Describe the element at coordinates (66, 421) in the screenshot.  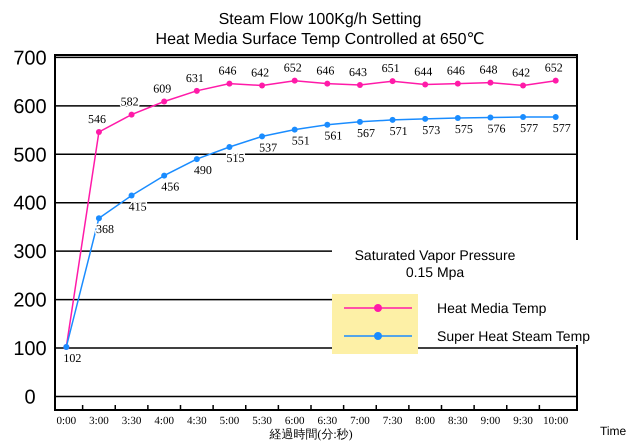
I see `x-tick-label: 0:00` at that location.